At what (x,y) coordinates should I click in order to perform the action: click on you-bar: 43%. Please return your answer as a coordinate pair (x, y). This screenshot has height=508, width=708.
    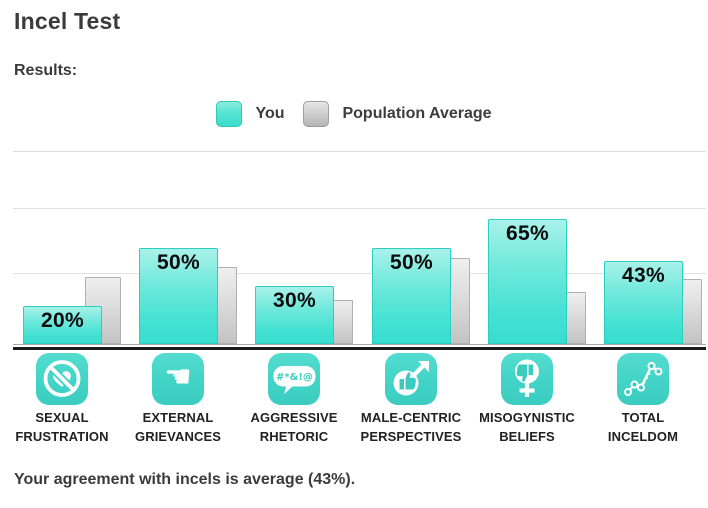
    Looking at the image, I should click on (643, 302).